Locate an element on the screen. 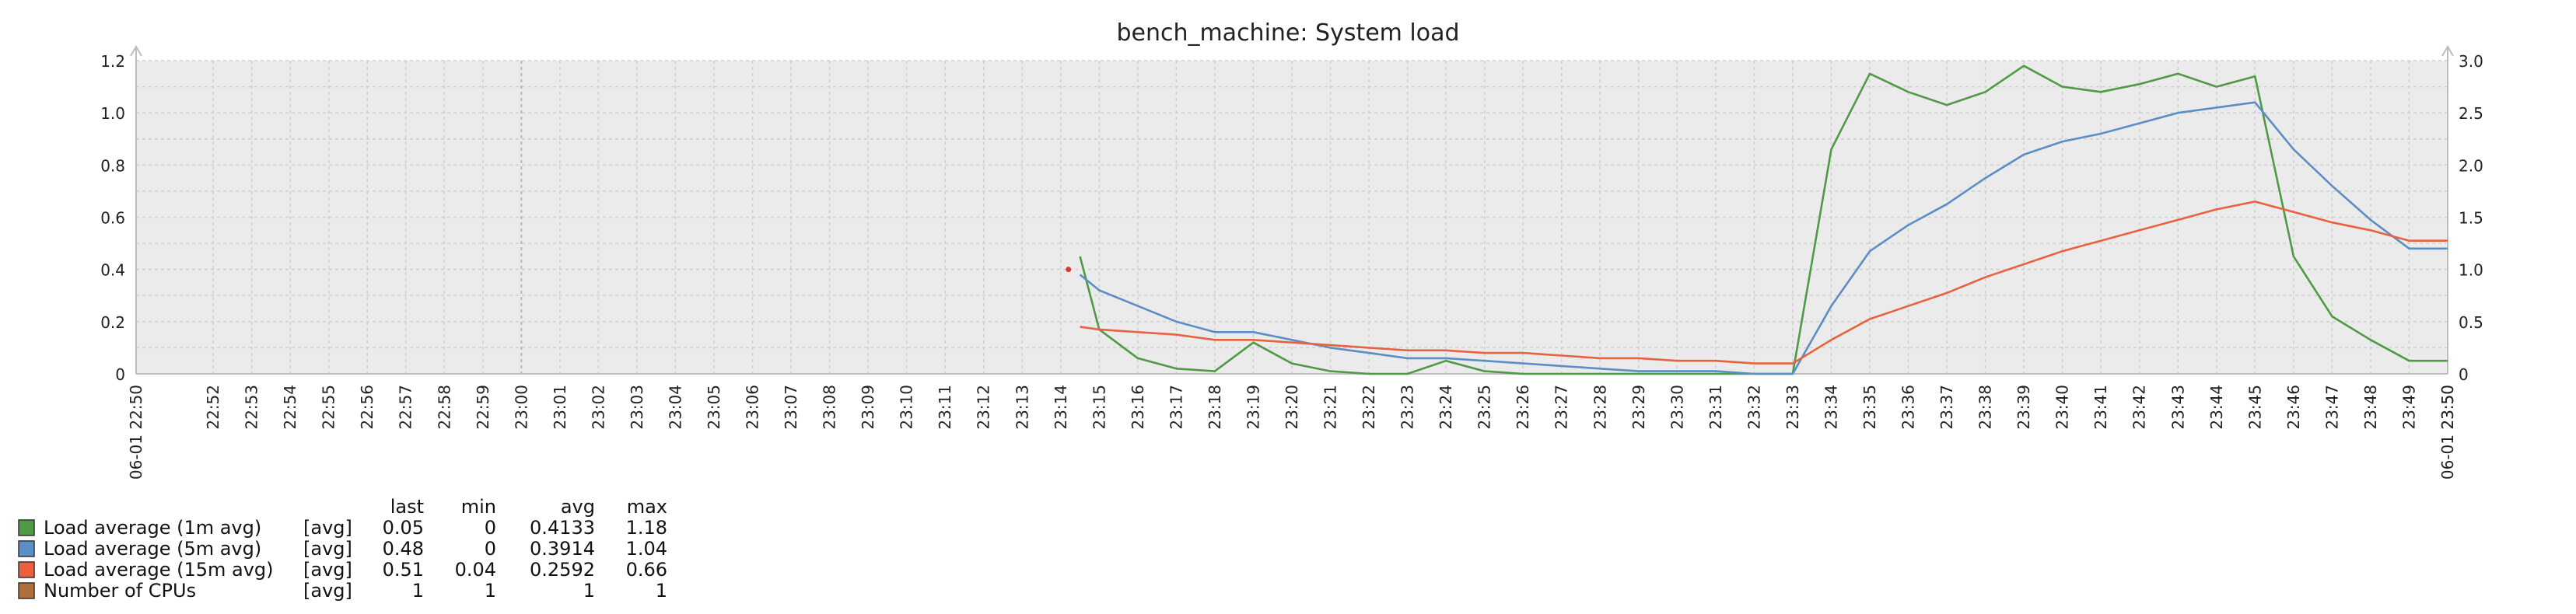  x-tick-label: 22:54 is located at coordinates (290, 407).